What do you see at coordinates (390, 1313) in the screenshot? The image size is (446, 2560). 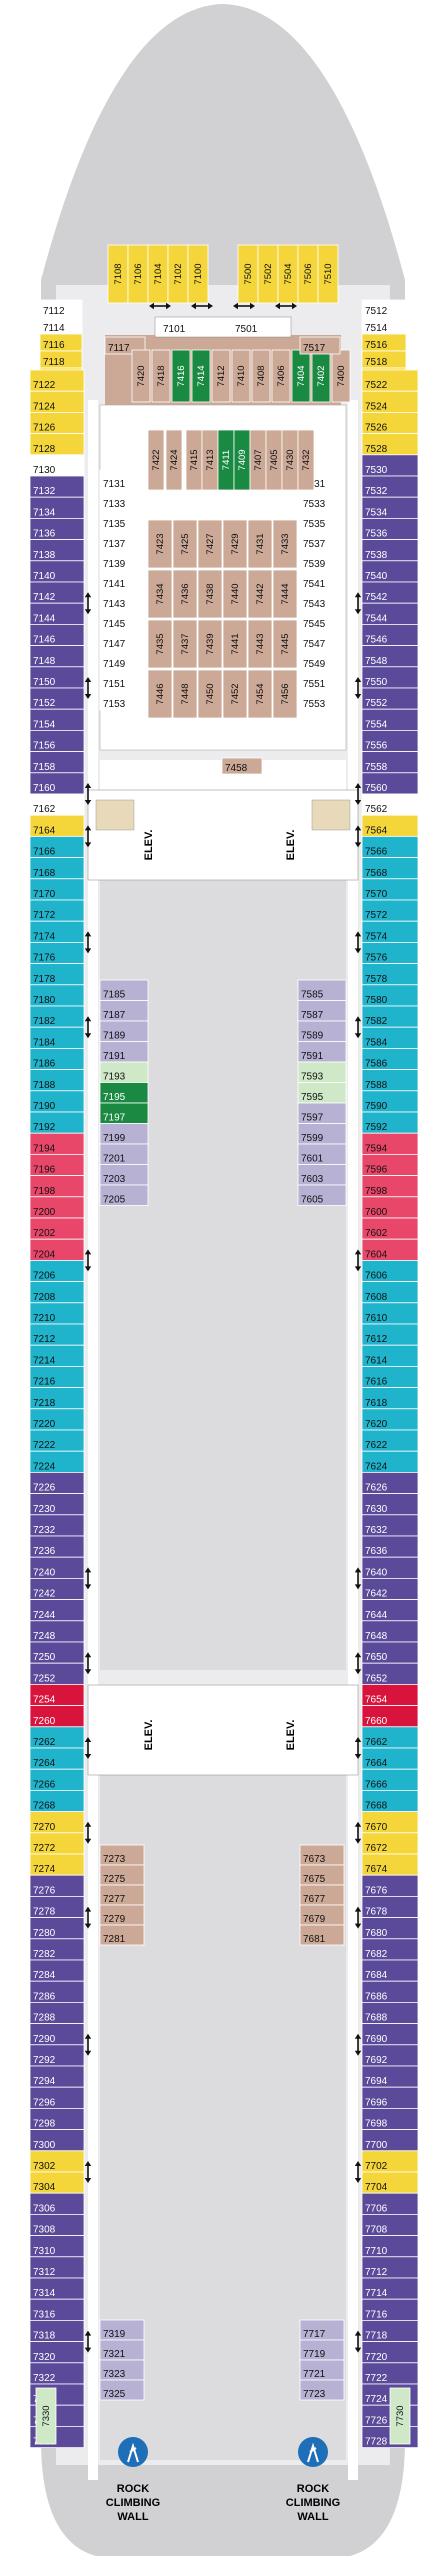 I see `cabin-7610: 7610` at bounding box center [390, 1313].